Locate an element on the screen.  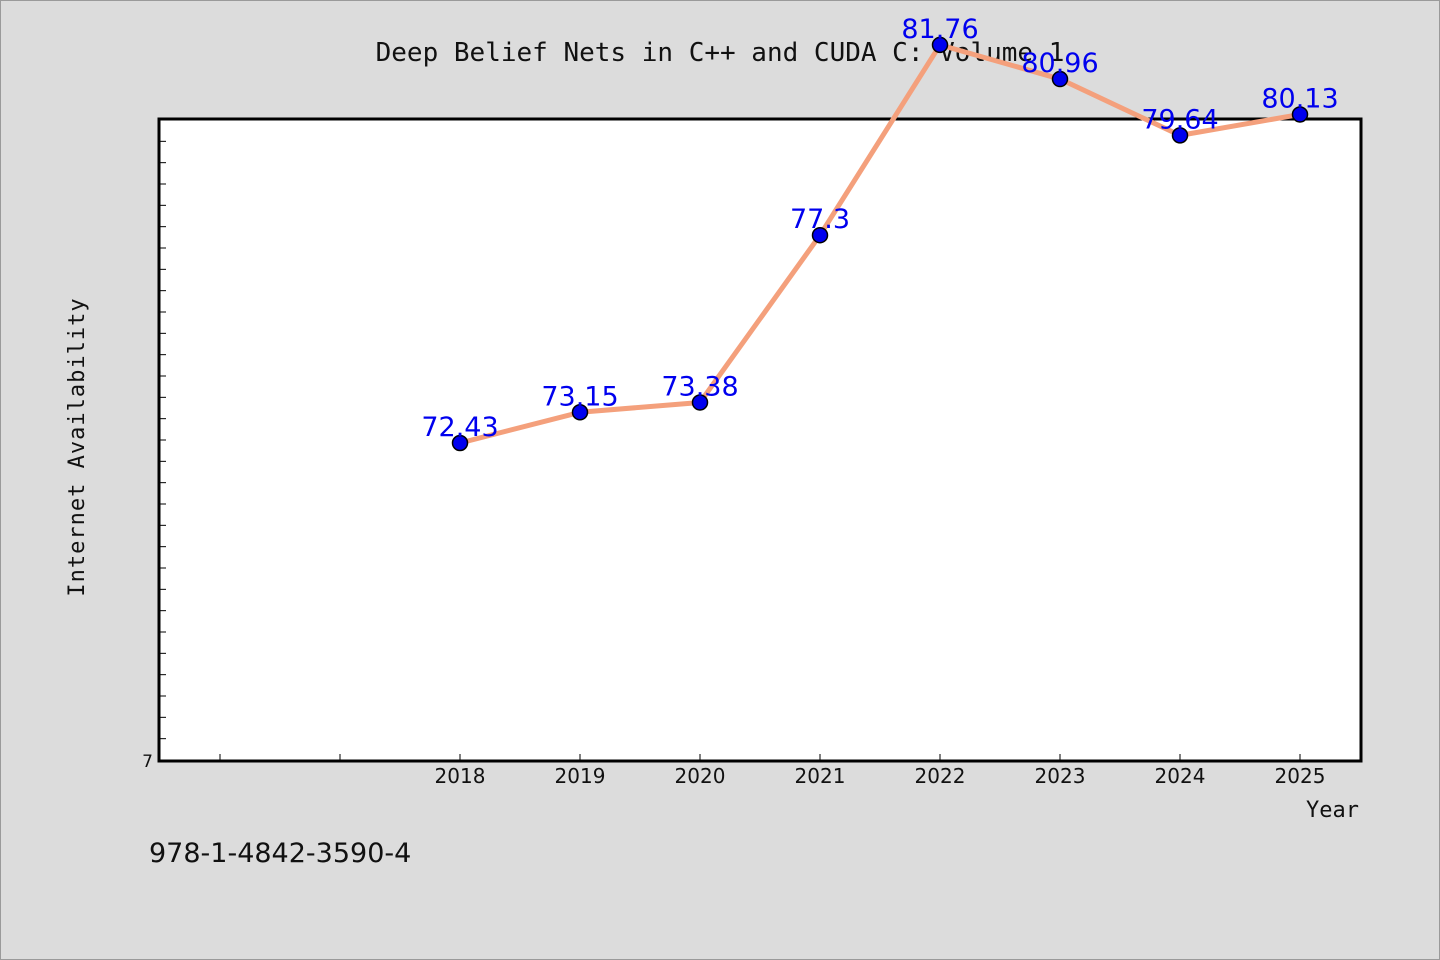
data-label: 81.76 is located at coordinates (939, 29).